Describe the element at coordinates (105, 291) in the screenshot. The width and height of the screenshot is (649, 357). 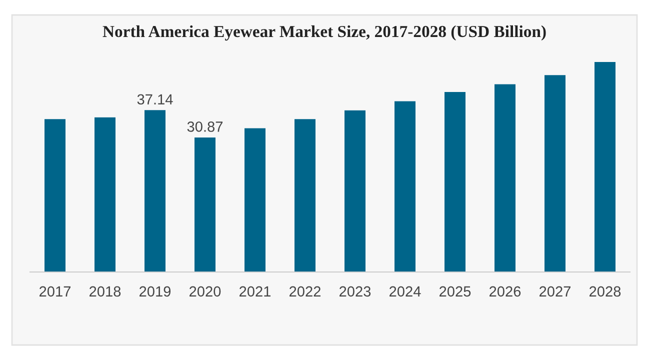
I see `x-tick-label: 2018` at that location.